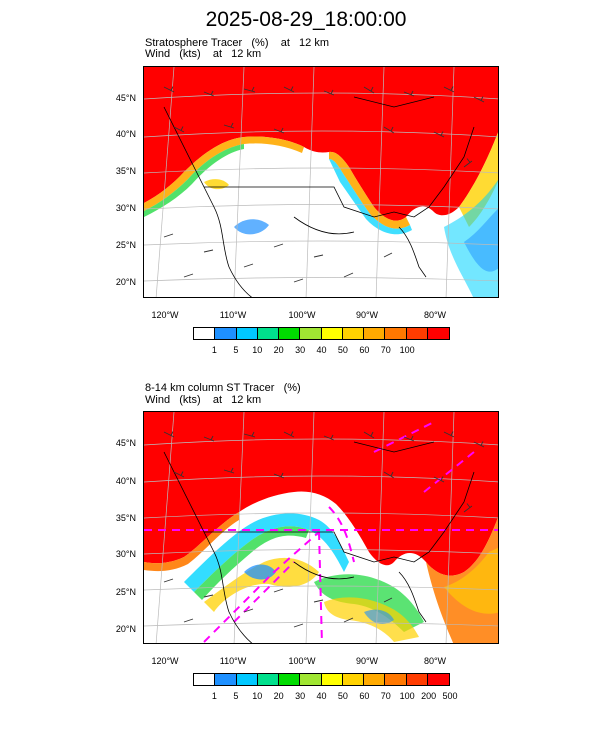 Image resolution: width=612 pixels, height=737 pixels. Describe the element at coordinates (125, 98) in the screenshot. I see `panel1-lat-label-45: 45°N` at that location.